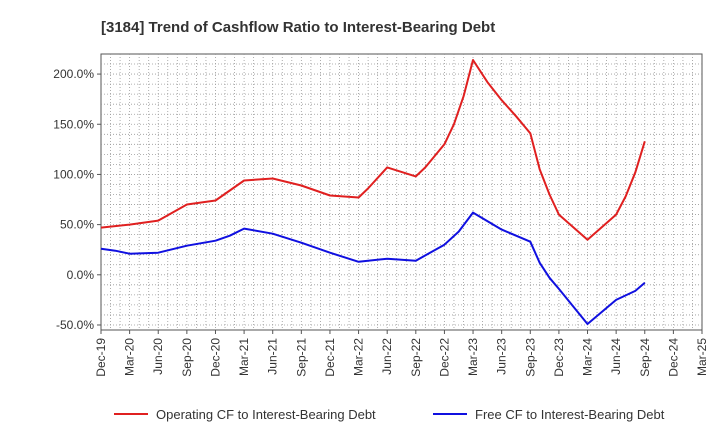 The image size is (720, 440). I want to click on x-tick-label: Dec-22, so click(444, 357).